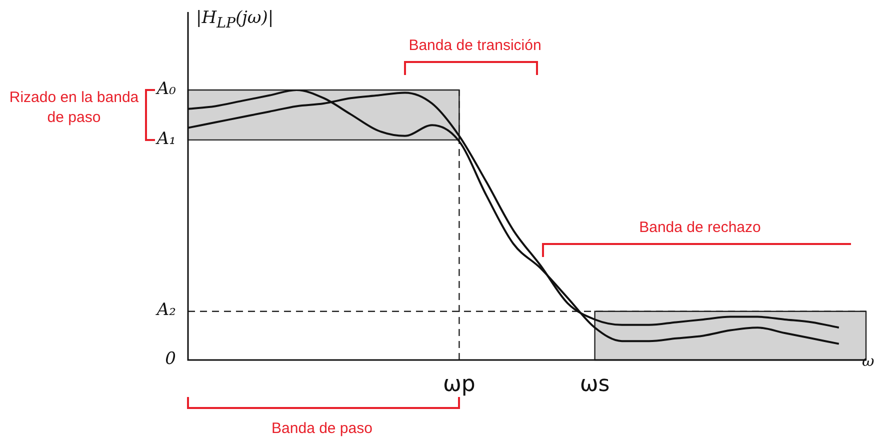  What do you see at coordinates (700, 228) in the screenshot?
I see `annotation: Banda de rechazo` at bounding box center [700, 228].